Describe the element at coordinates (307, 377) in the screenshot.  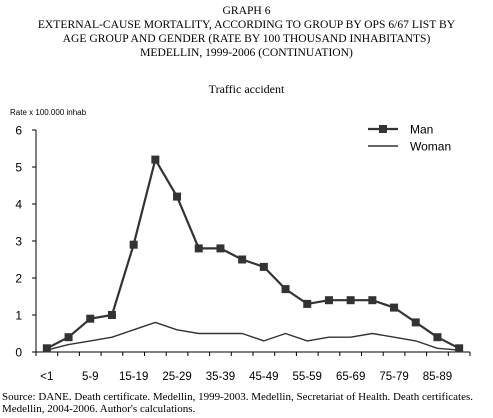
I see `x-tick-label: 55-59` at that location.